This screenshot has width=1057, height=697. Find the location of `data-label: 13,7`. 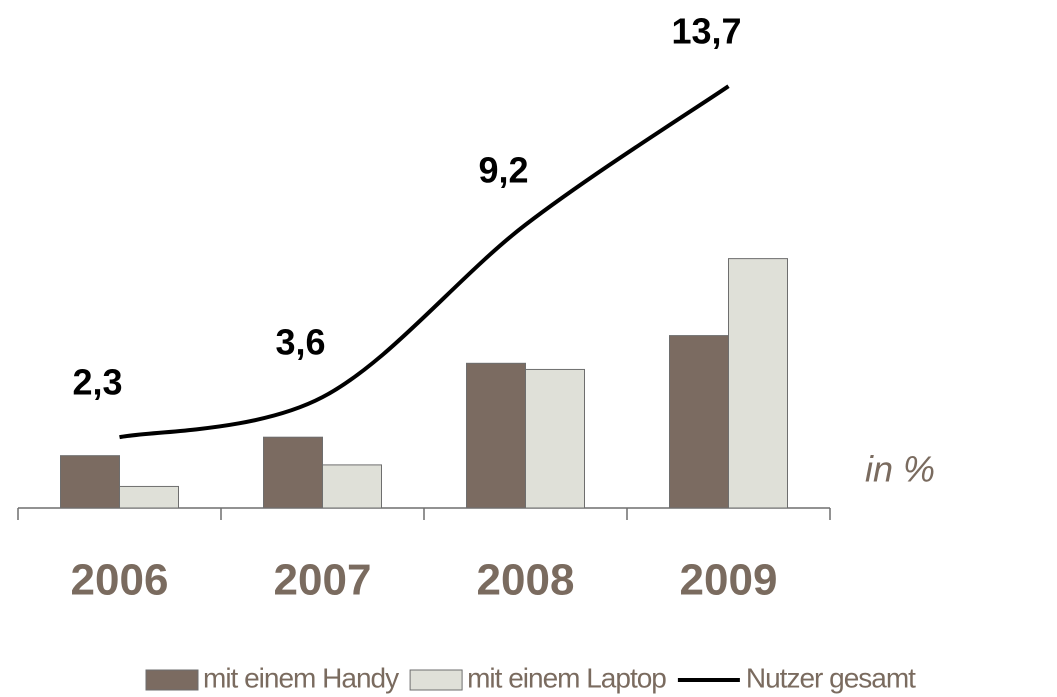

data-label: 13,7 is located at coordinates (706, 31).